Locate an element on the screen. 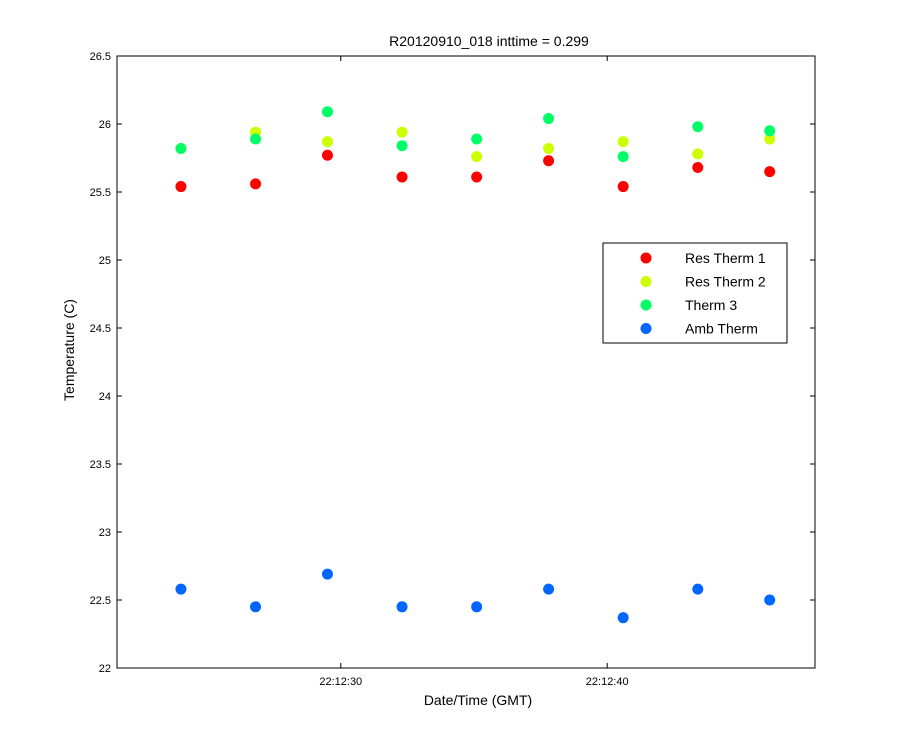  y-tick-label: 24.5 is located at coordinates (100, 329).